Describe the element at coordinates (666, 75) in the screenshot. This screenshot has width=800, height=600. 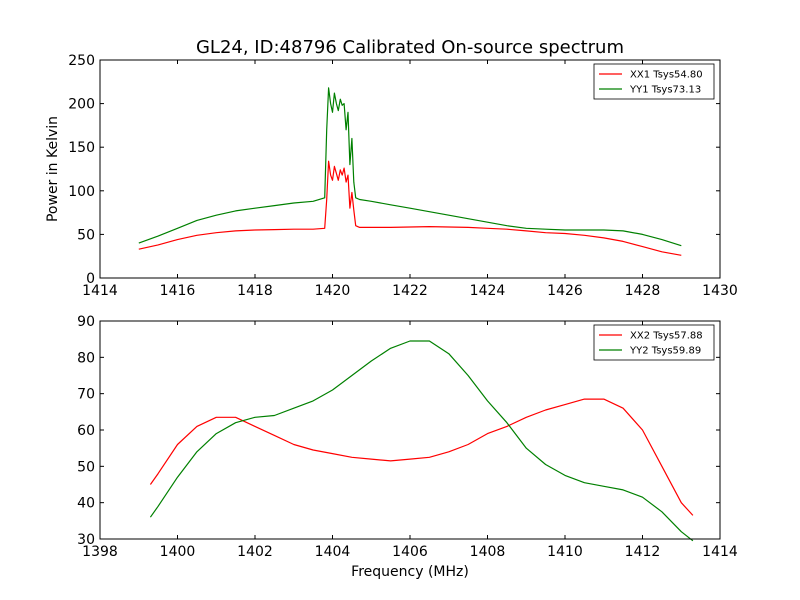
I see `top-legend-label-xx1: XX1 Tsys54.80` at that location.